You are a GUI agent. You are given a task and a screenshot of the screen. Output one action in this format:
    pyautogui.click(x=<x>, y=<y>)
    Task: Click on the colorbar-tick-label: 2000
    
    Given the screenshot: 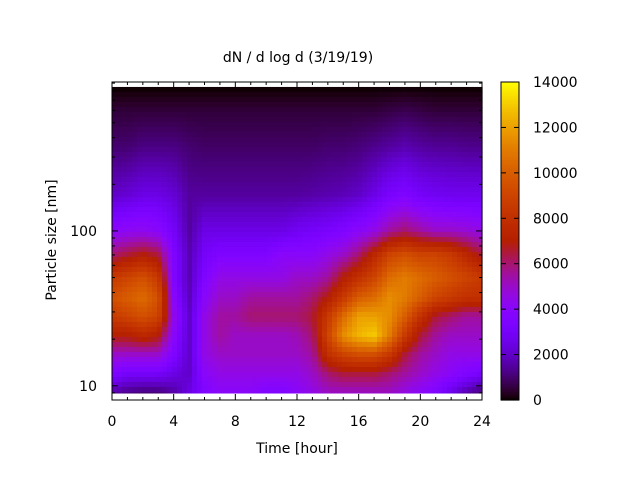 What is the action you would take?
    pyautogui.click(x=551, y=356)
    